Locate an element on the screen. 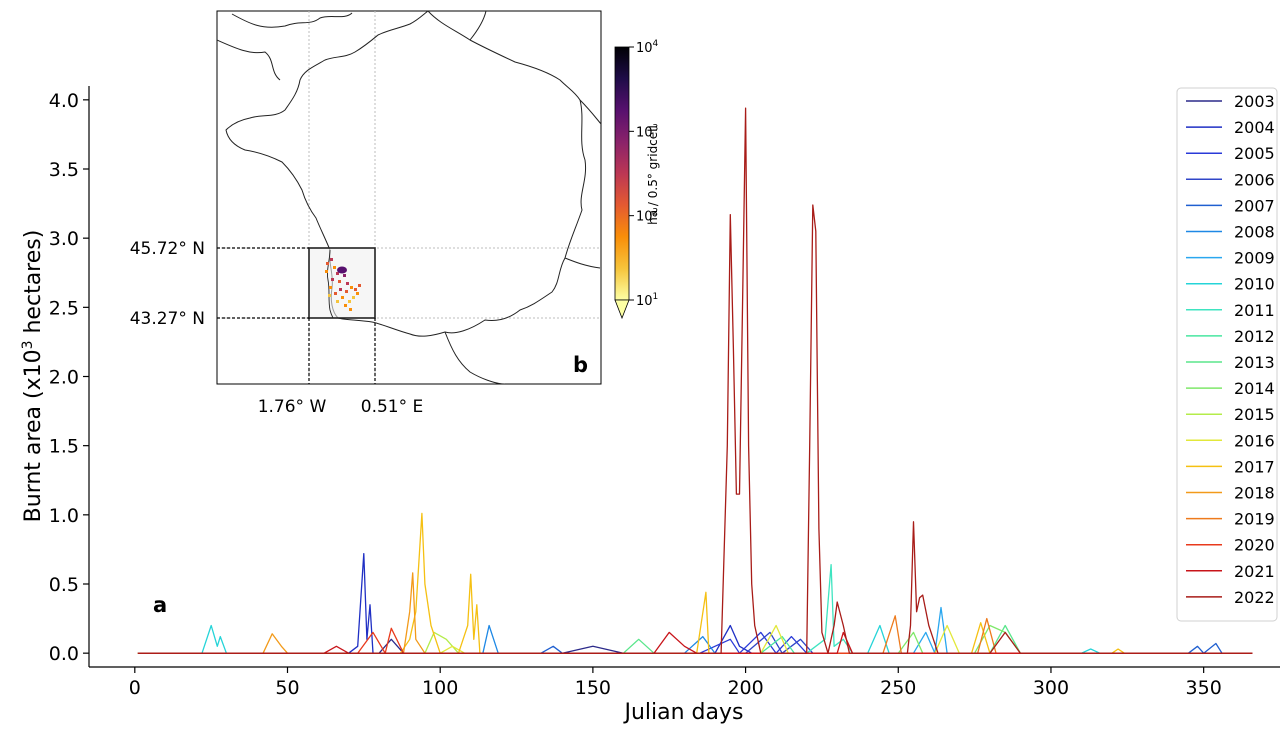 This screenshot has height=729, width=1280. series-line-2010 is located at coordinates (695, 639).